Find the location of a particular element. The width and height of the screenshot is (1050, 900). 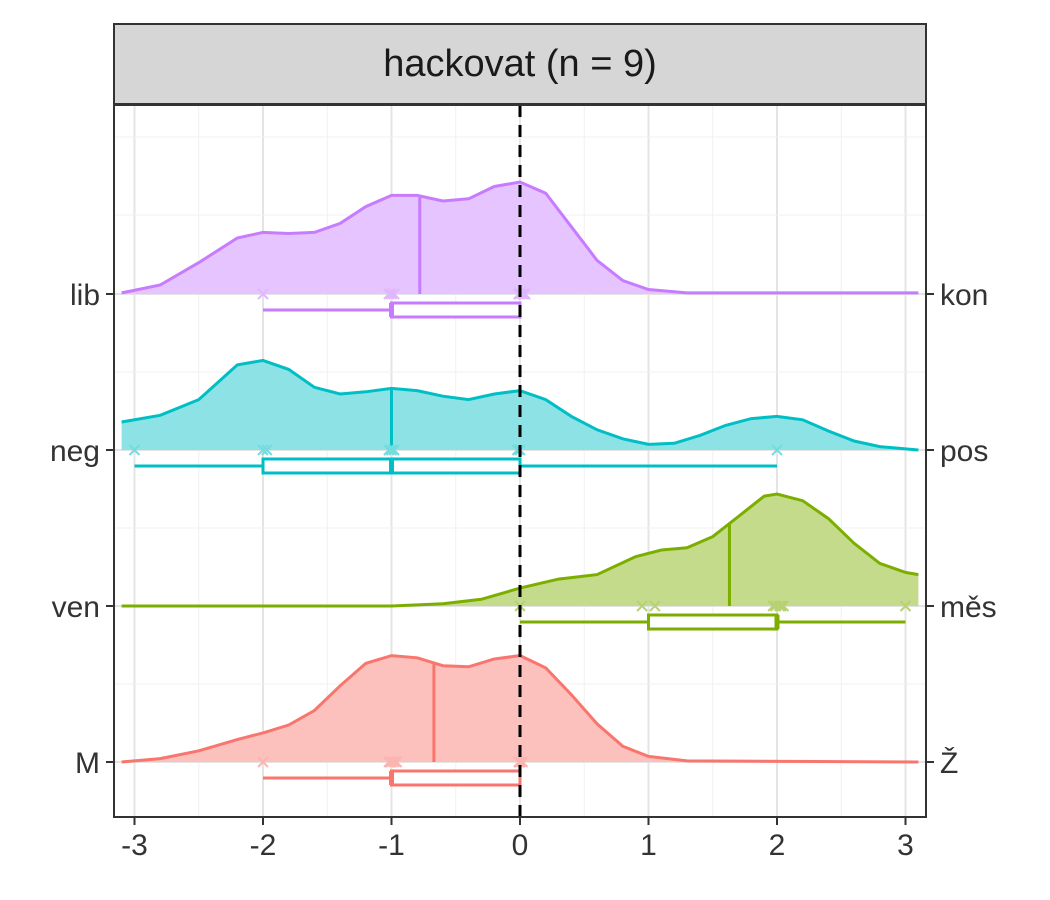

y-tick-label-right: měs is located at coordinates (968, 607).